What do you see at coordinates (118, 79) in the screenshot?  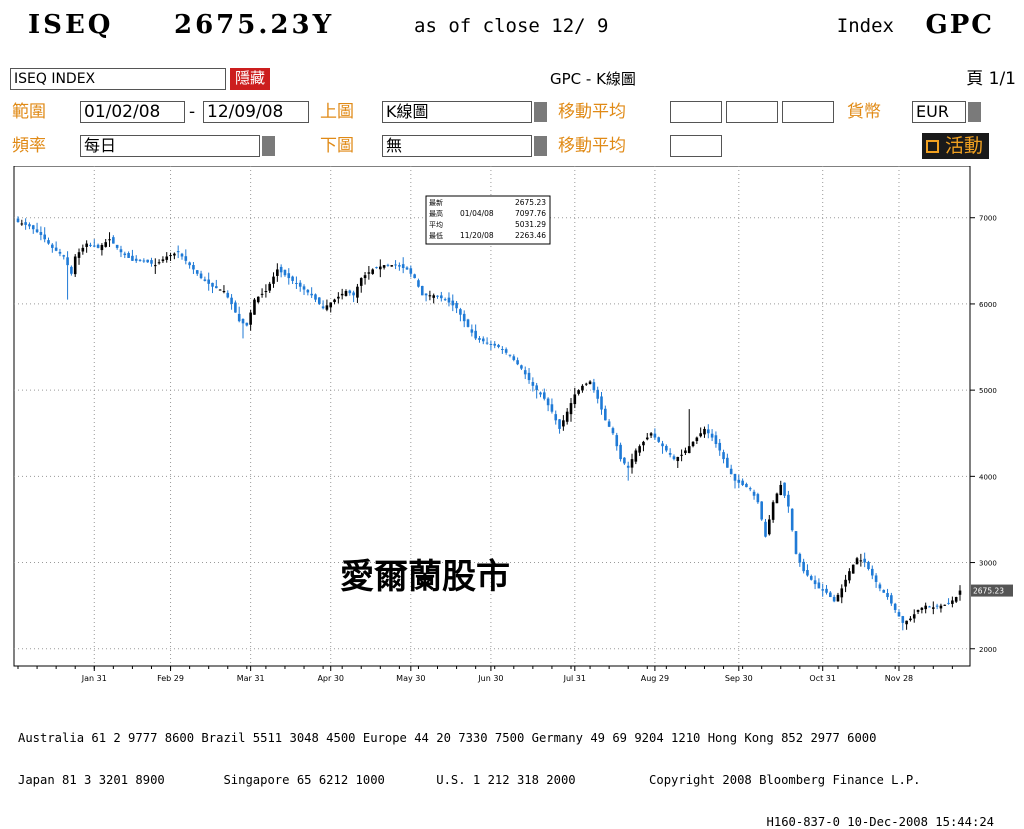 I see `security-field: ISEQ INDEX` at bounding box center [118, 79].